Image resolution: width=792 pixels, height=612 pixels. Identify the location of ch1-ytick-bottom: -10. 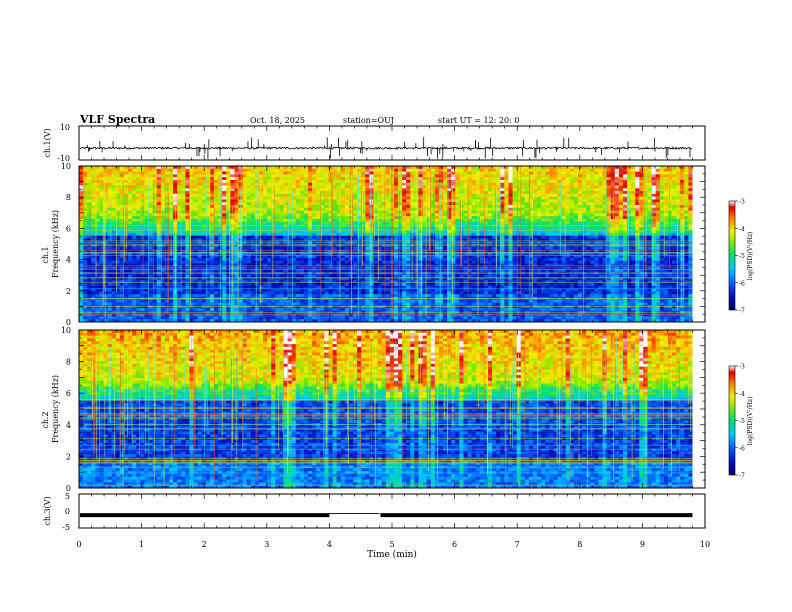
(63, 158).